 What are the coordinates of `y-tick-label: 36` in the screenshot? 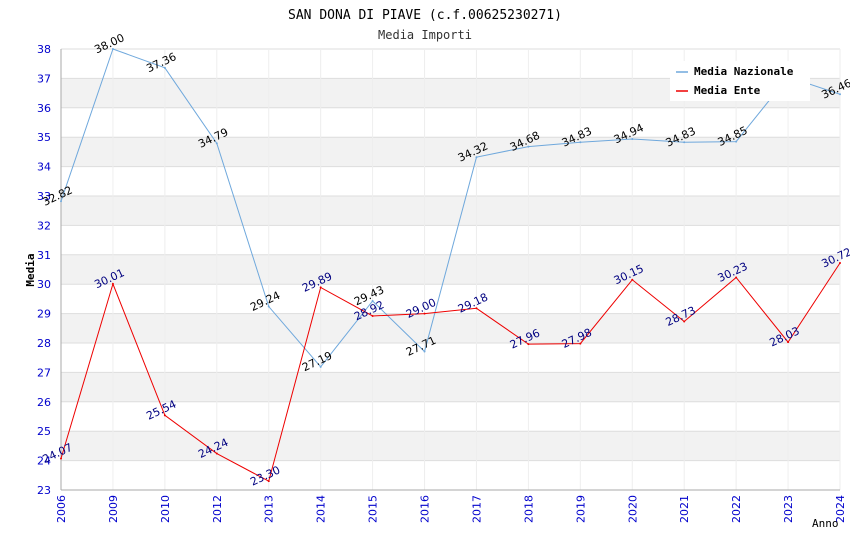 It's located at (44, 108).